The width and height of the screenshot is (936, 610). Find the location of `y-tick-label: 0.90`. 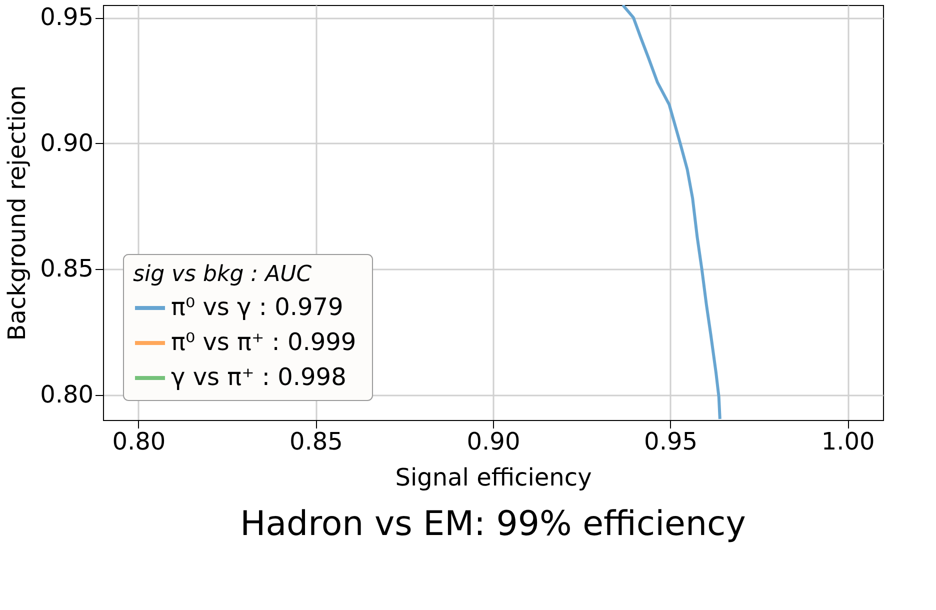

y-tick-label: 0.90 is located at coordinates (67, 142).